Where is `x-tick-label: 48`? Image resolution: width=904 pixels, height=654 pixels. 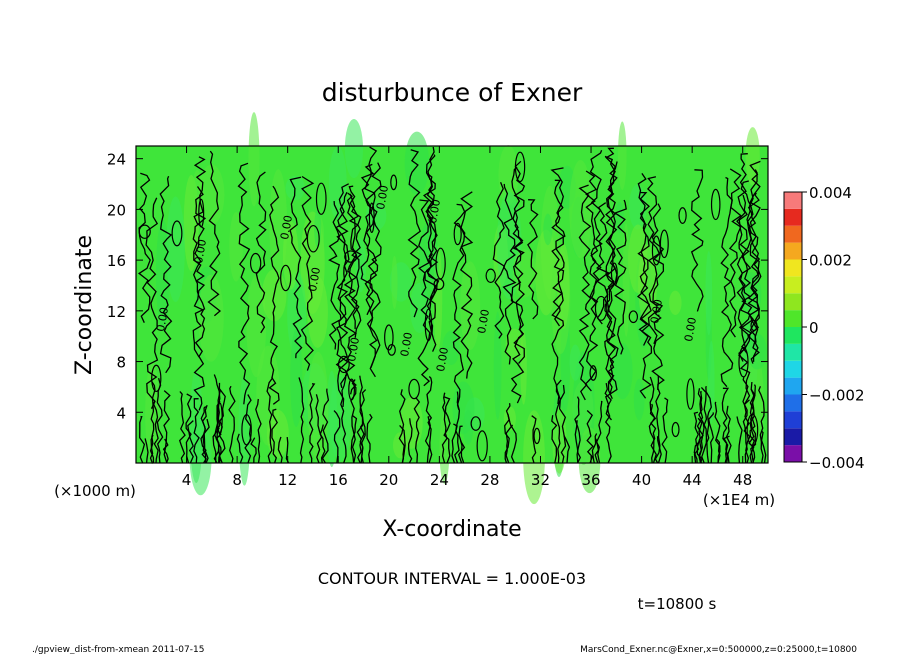 x-tick-label: 48 is located at coordinates (742, 480).